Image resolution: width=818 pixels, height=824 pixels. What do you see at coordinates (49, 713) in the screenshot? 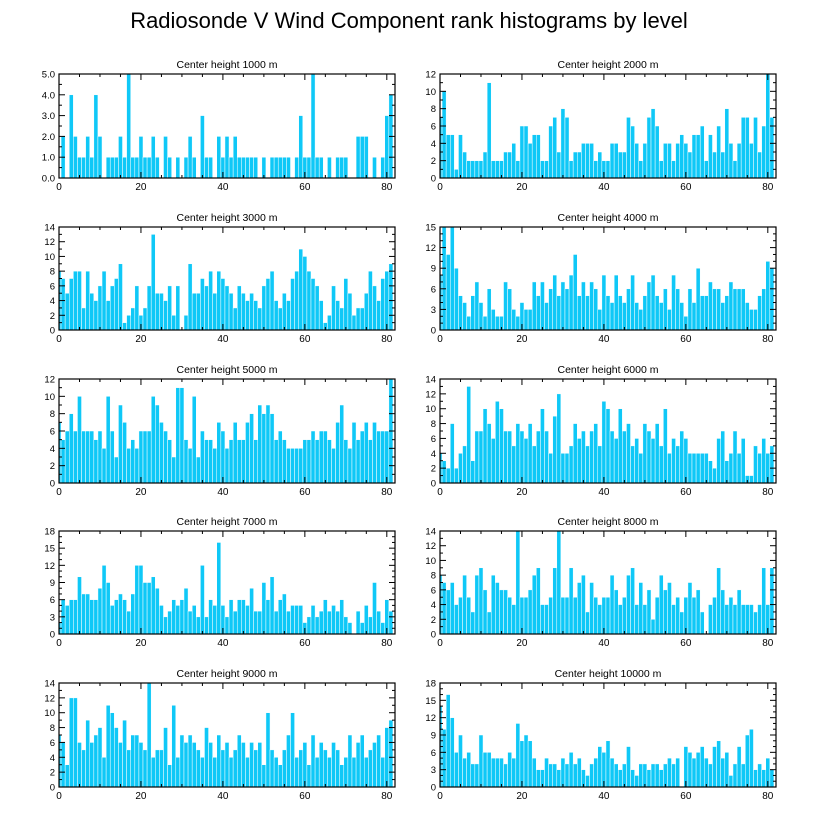
I see `y-tick-label: 10` at bounding box center [49, 713].